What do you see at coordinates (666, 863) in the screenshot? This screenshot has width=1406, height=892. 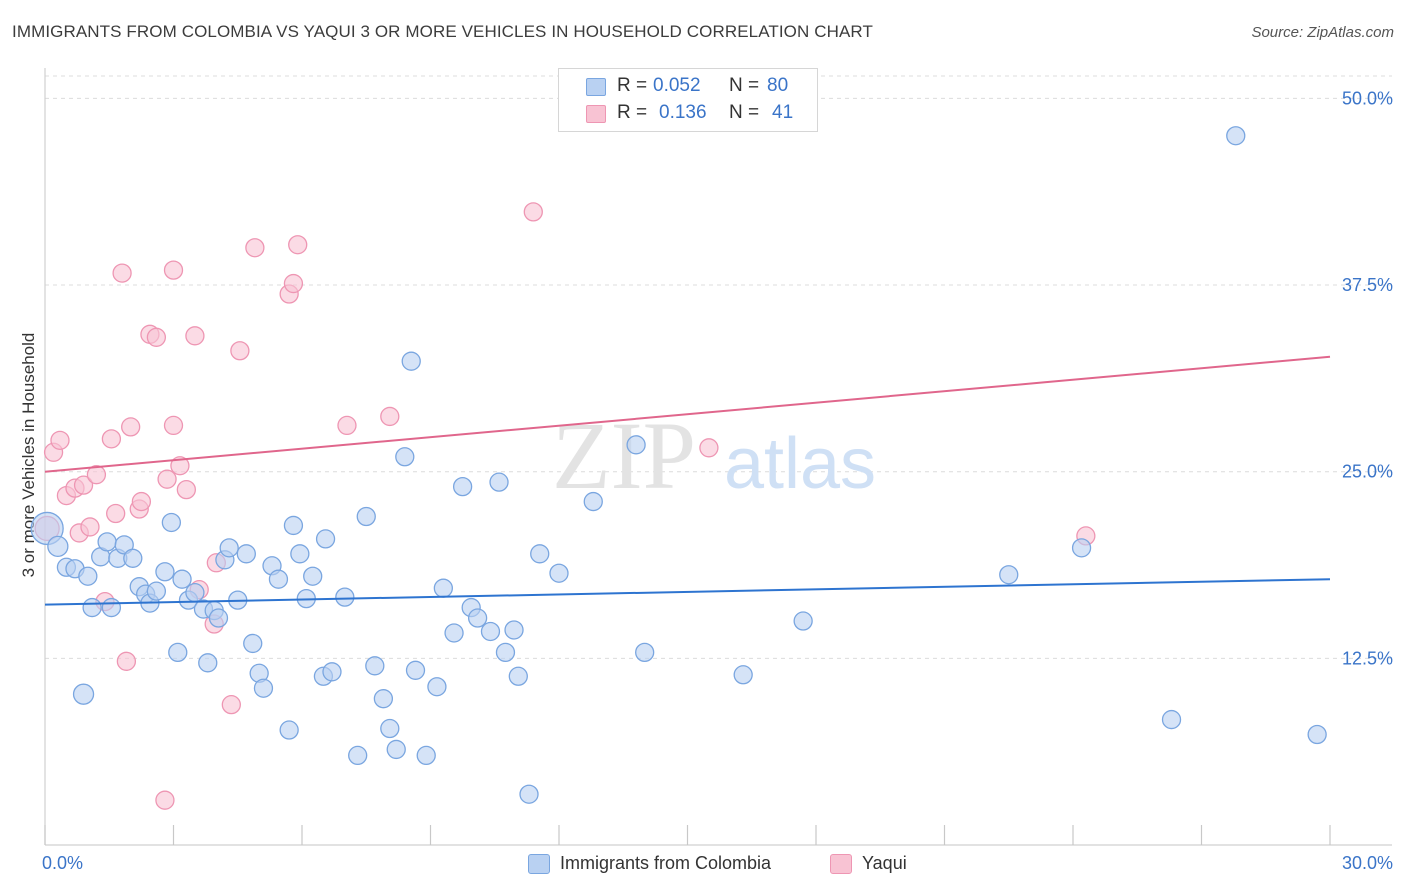 I see `bottom-legend-label: Immigrants from Colombia` at bounding box center [666, 863].